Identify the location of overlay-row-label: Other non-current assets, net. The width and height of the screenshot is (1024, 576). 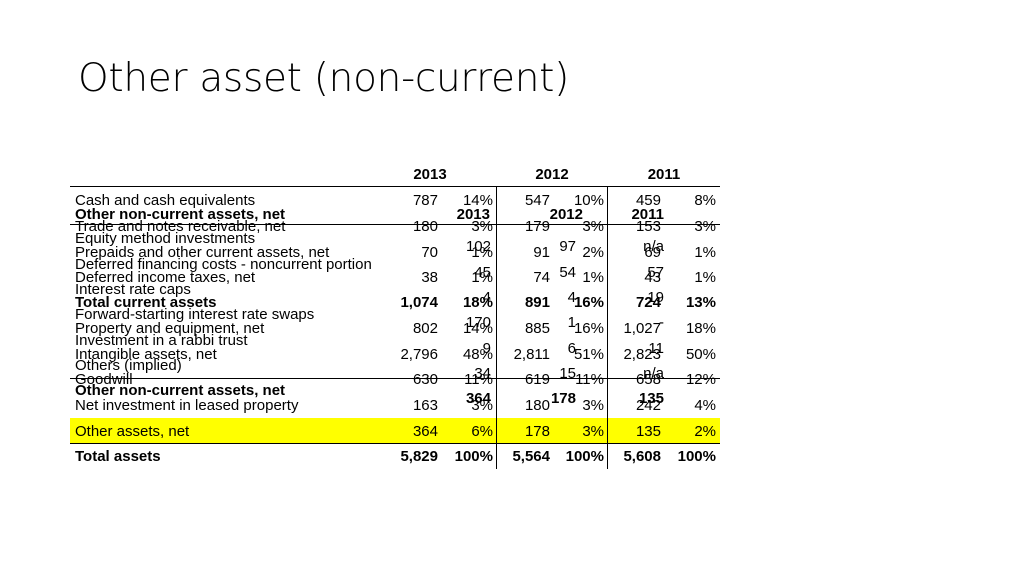
(180, 390).